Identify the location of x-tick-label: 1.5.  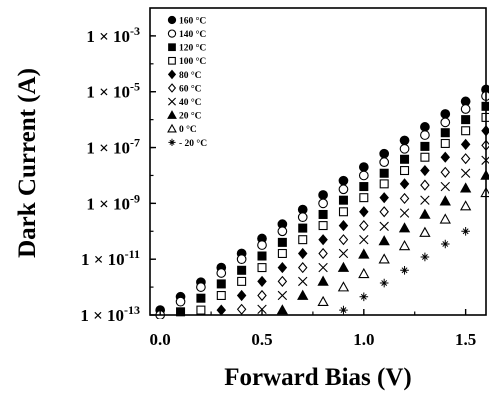
(465, 339).